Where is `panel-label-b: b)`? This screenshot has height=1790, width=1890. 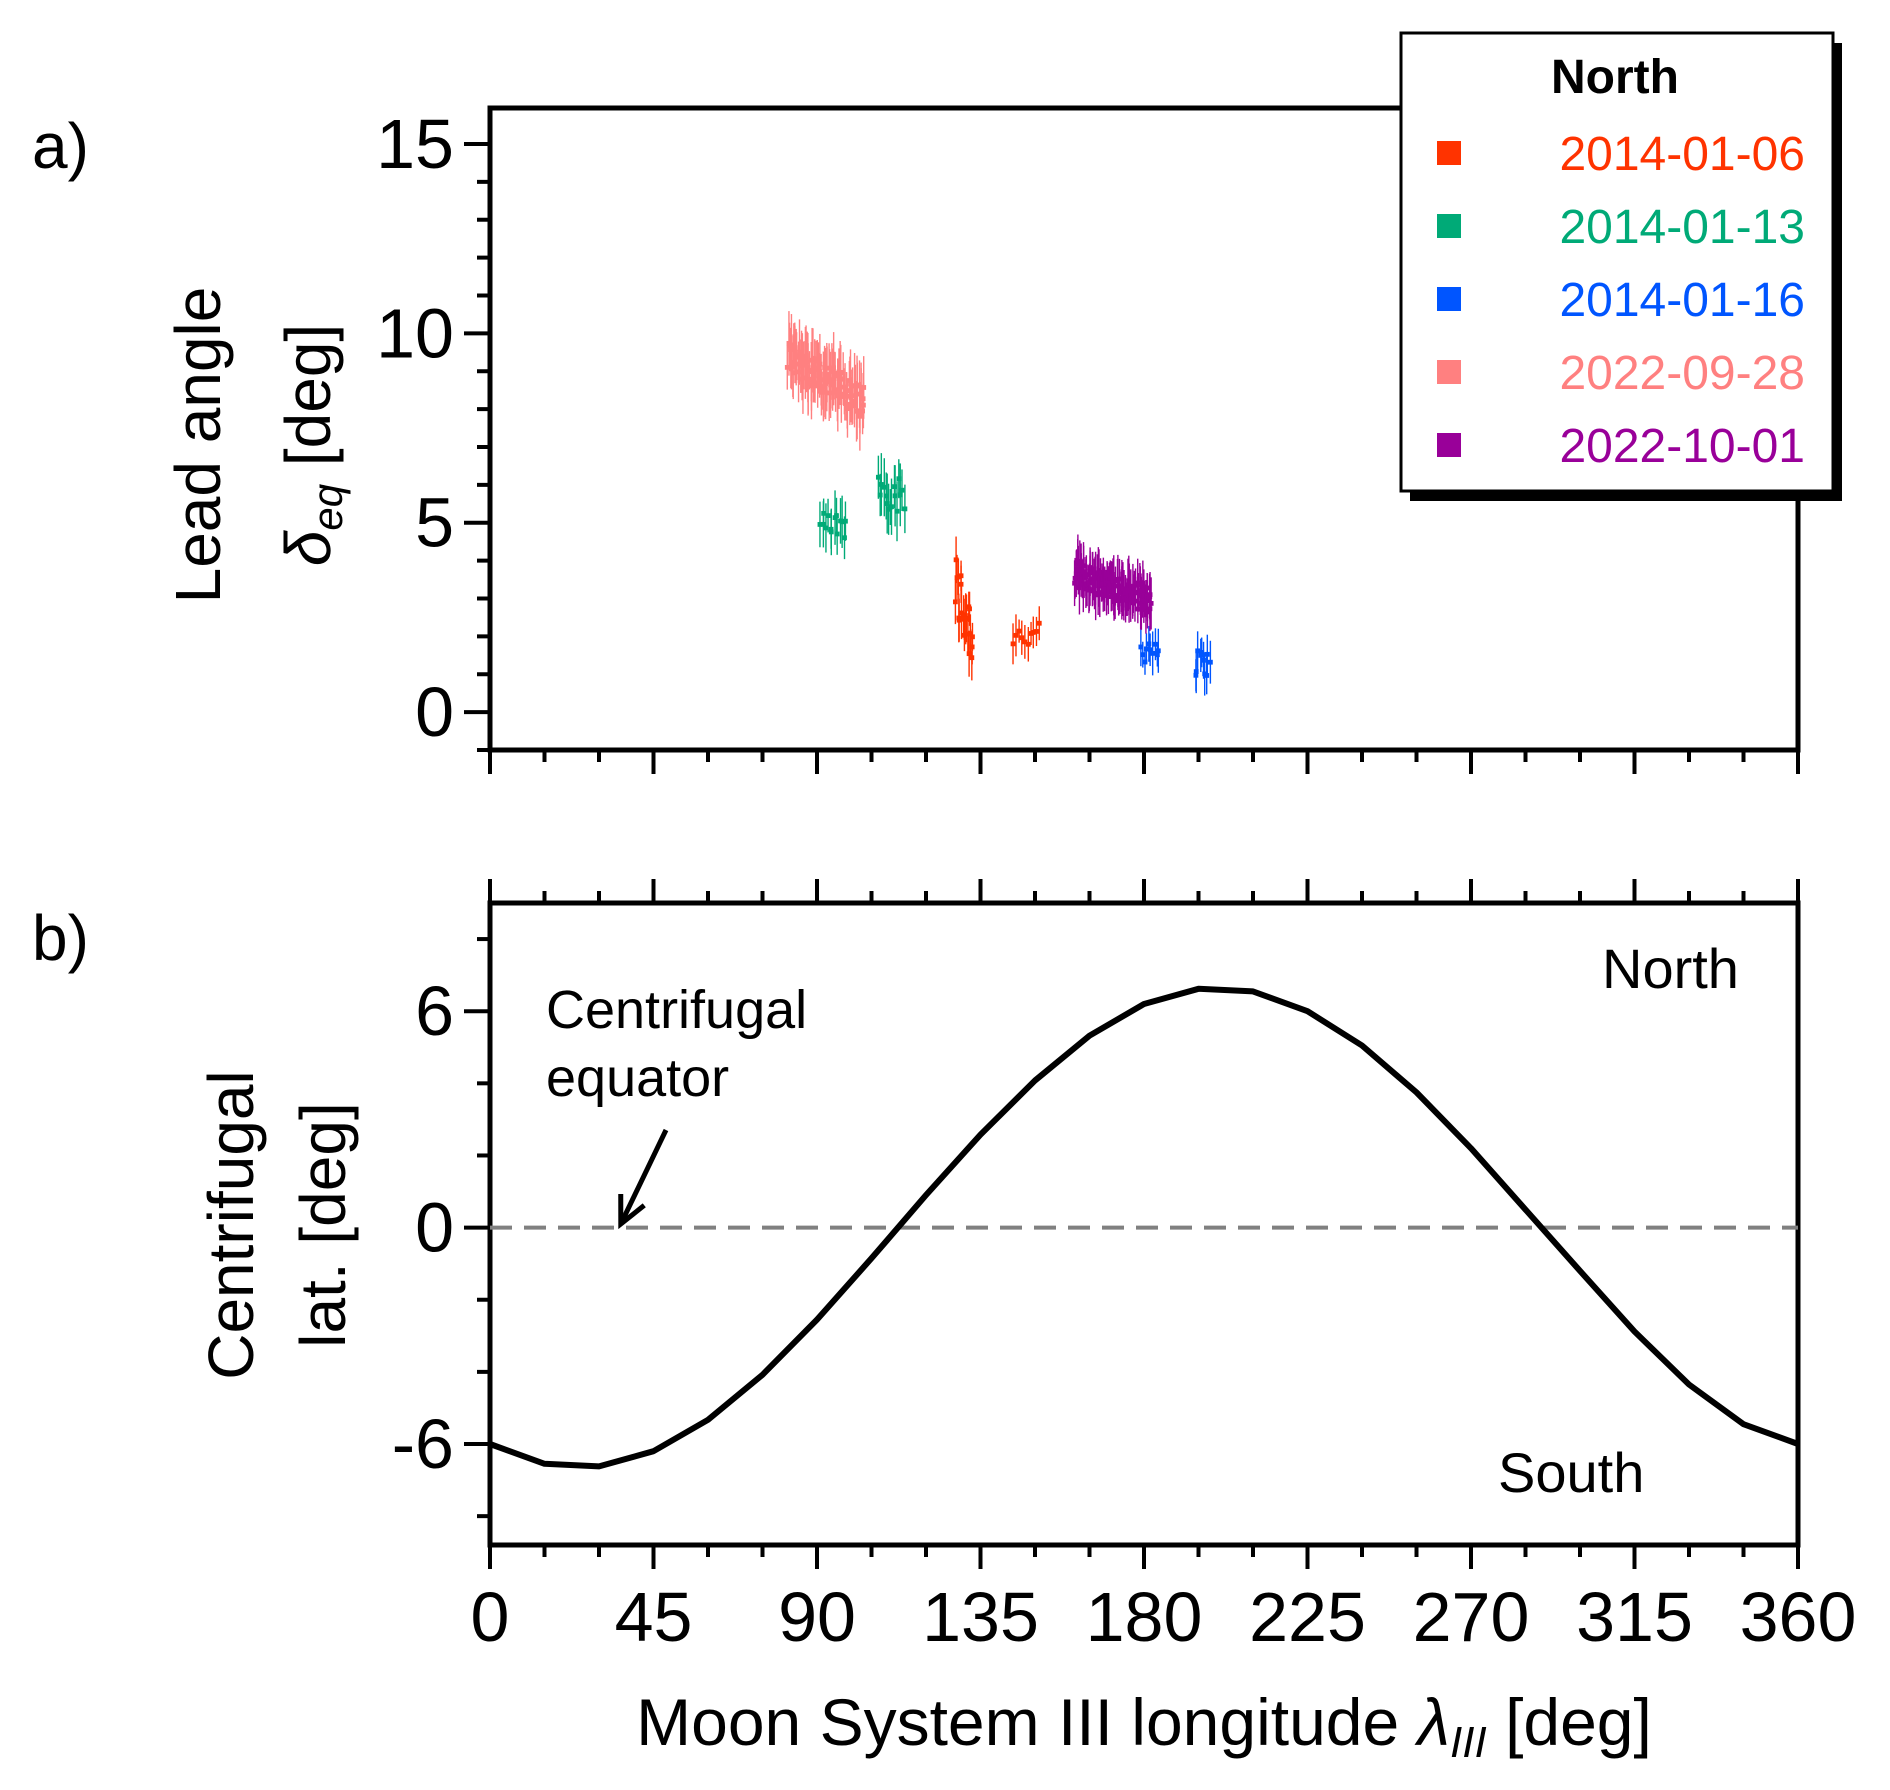
panel-label-b: b) is located at coordinates (60, 938).